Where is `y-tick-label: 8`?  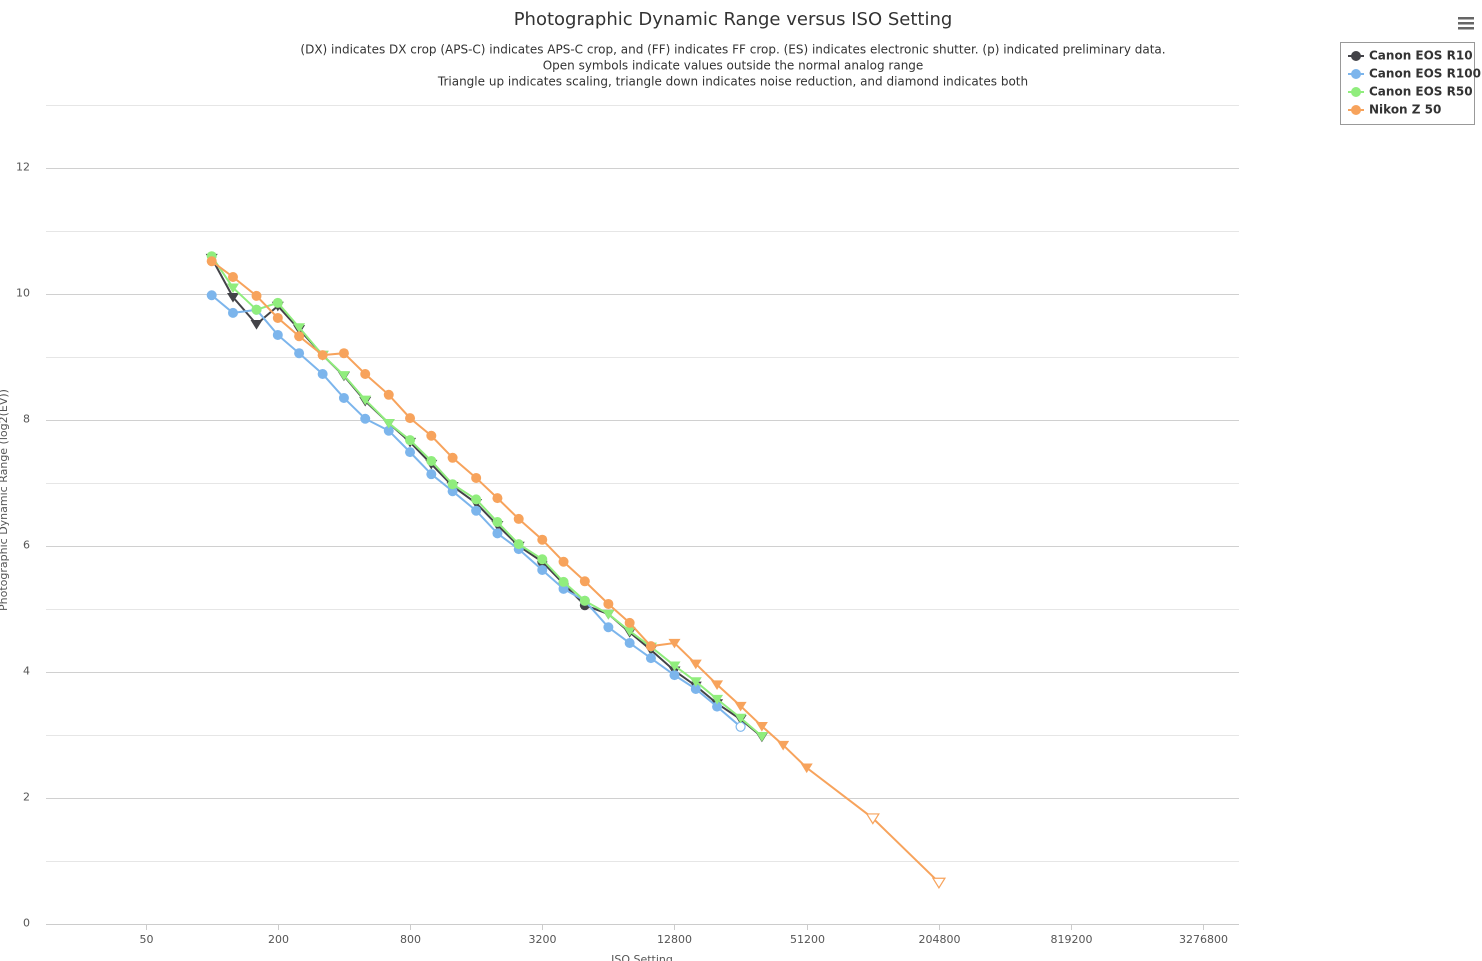 y-tick-label: 8 is located at coordinates (26, 419).